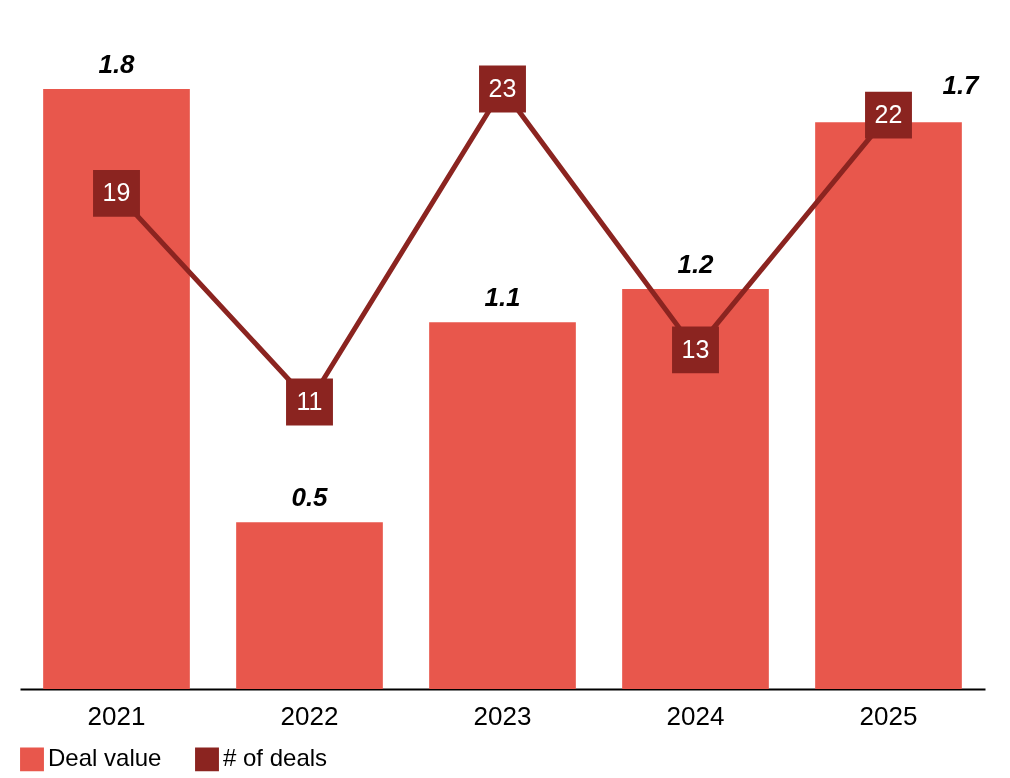  What do you see at coordinates (502, 88) in the screenshot?
I see `data-label: 23` at bounding box center [502, 88].